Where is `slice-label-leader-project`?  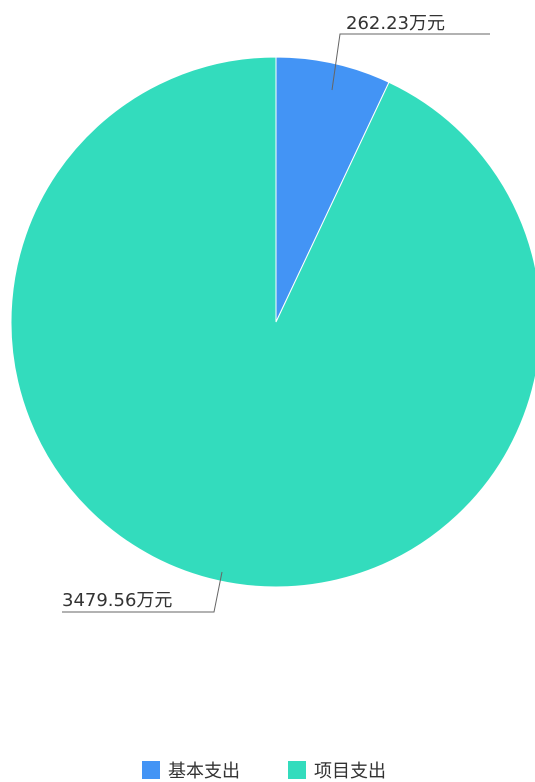
slice-label-leader-project is located at coordinates (142, 592).